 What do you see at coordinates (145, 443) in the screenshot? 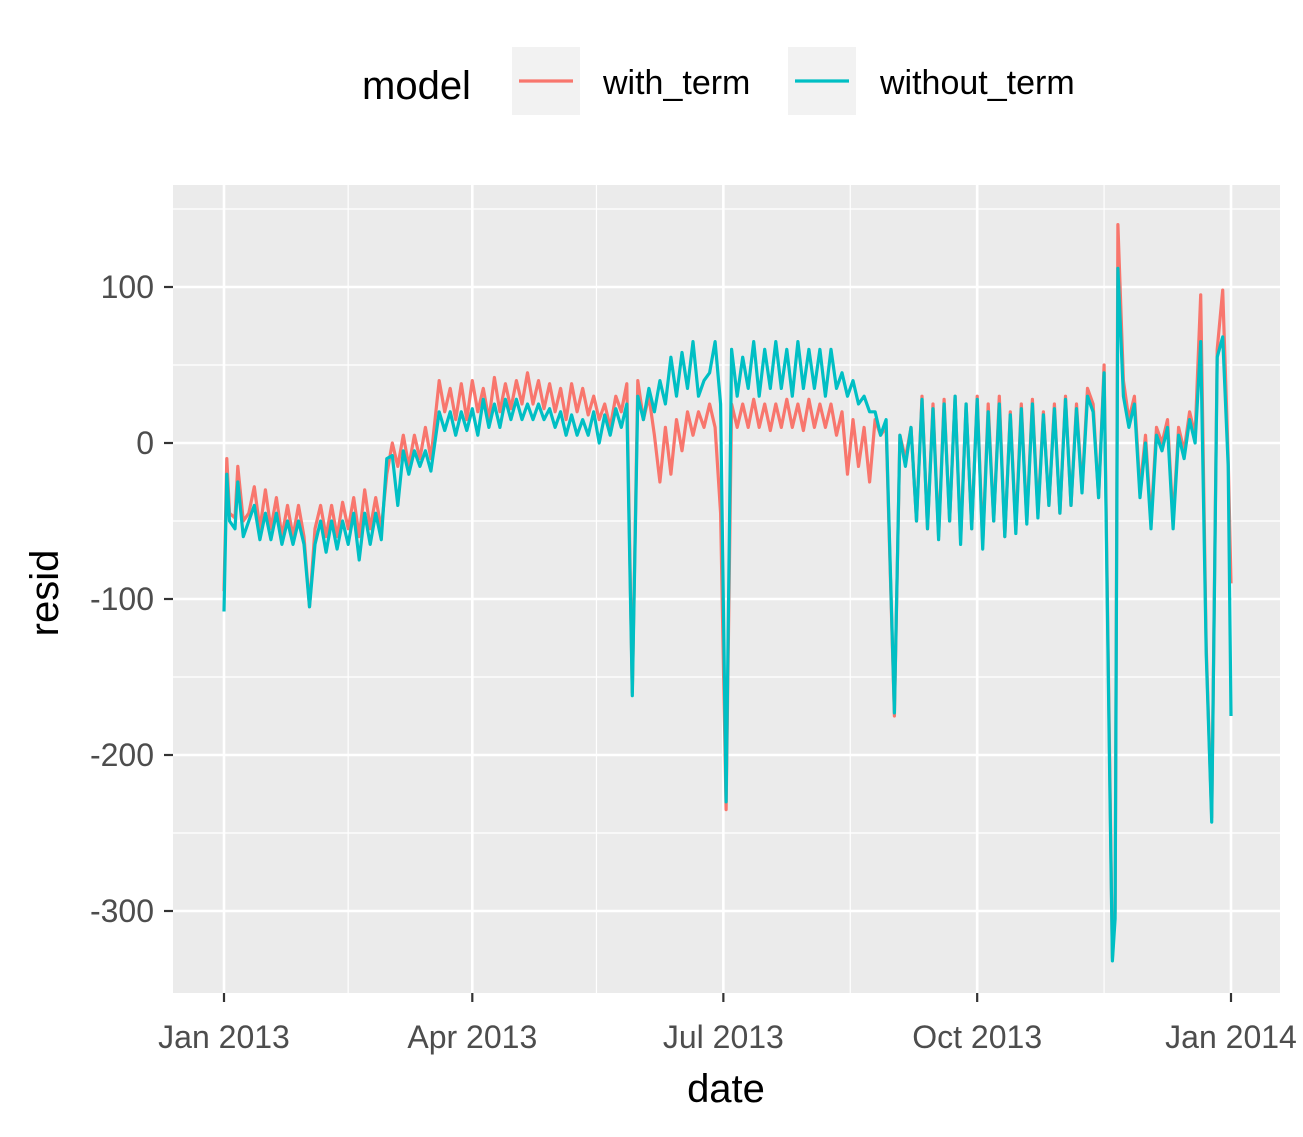
I see `y-tick-label: 0` at bounding box center [145, 443].